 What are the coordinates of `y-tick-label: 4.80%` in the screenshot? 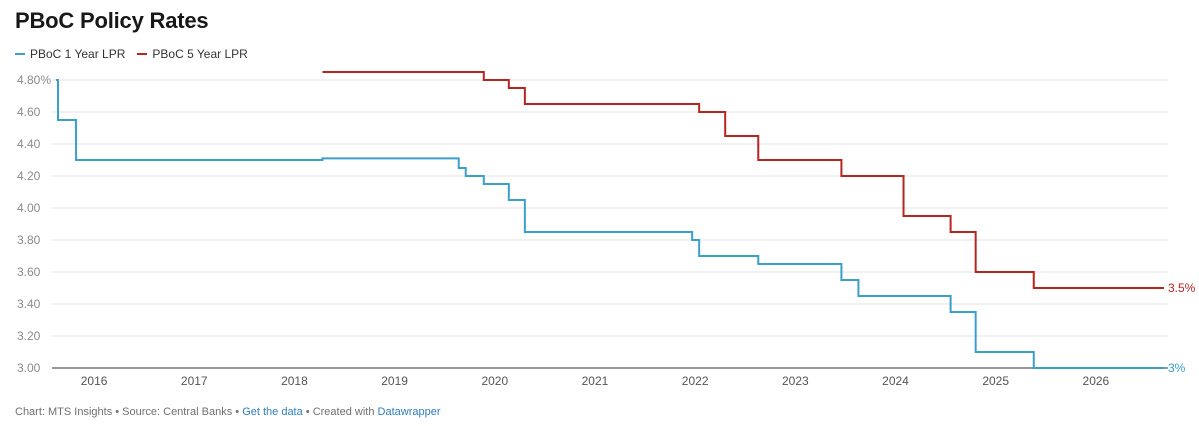 It's located at (34, 80).